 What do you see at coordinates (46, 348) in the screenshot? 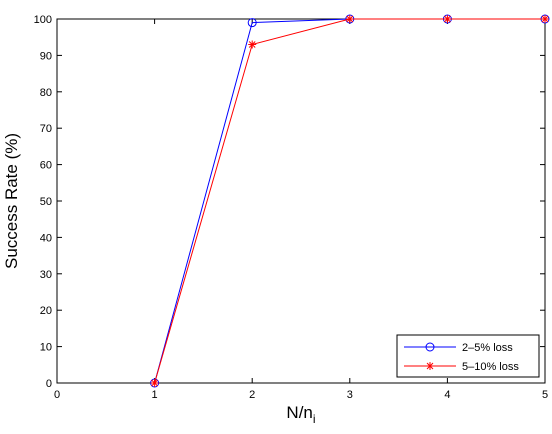
I see `y-tick-label: 10` at bounding box center [46, 348].